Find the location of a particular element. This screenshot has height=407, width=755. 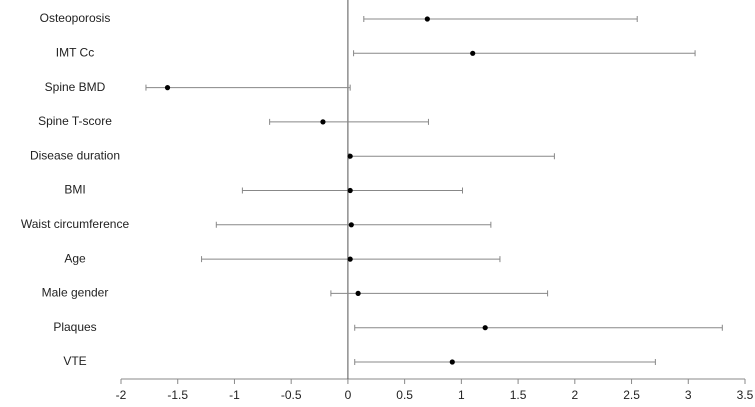

x-tick-label: 3 is located at coordinates (688, 395).